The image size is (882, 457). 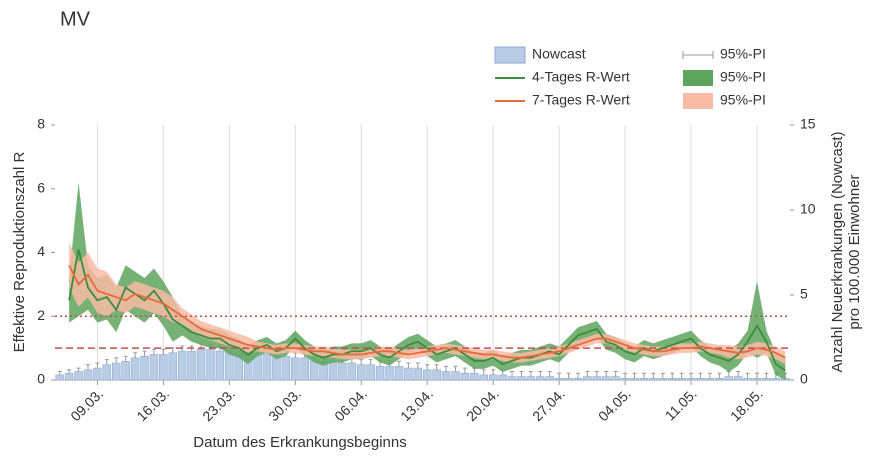 What do you see at coordinates (548, 404) in the screenshot?
I see `x-tick-label: 27.04.` at bounding box center [548, 404].